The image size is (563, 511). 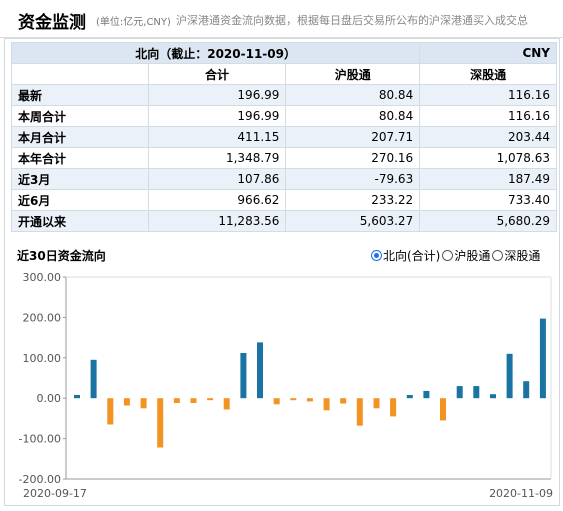 What do you see at coordinates (55, 493) in the screenshot?
I see `x-start-label: 2020-09-17` at bounding box center [55, 493].